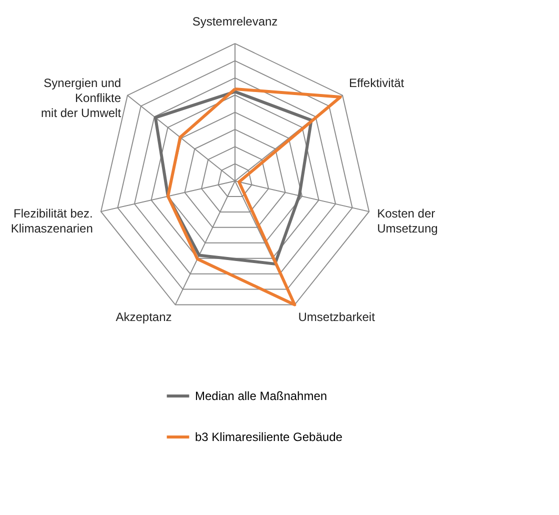  I want to click on spoke-label: Kosten der Umsetzung, so click(407, 221).